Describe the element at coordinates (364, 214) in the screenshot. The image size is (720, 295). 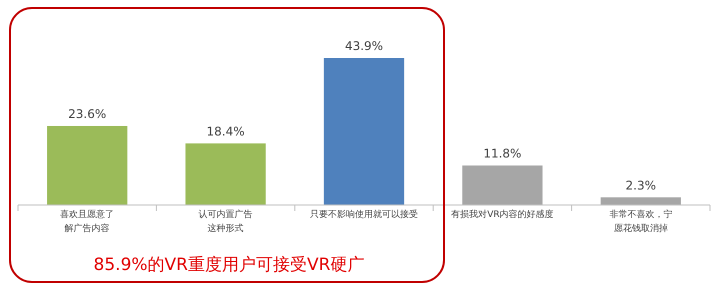
I see `x-tick-label: 只要不影响使用就可以接受` at that location.